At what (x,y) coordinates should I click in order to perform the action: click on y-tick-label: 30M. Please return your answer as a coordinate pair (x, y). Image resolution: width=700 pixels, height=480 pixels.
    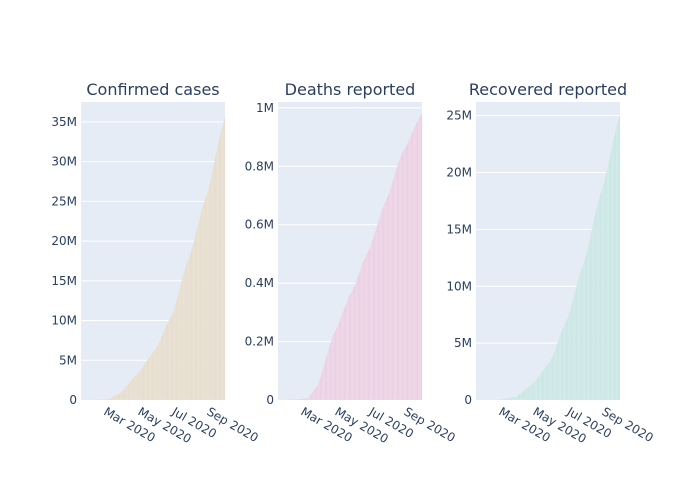
    Looking at the image, I should click on (64, 162).